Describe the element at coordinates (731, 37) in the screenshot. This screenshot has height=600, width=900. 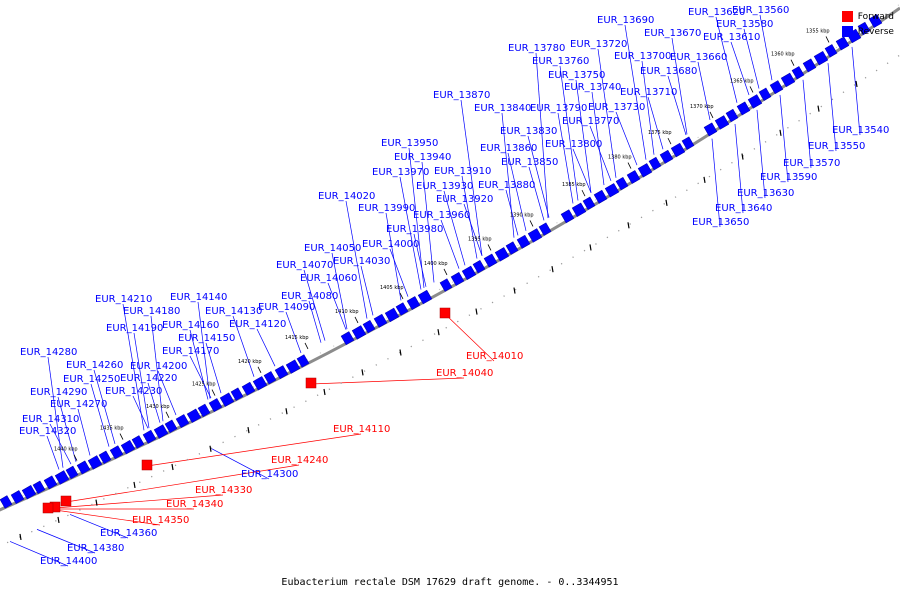
I see `reverse-gene-label: EUR_13610` at that location.